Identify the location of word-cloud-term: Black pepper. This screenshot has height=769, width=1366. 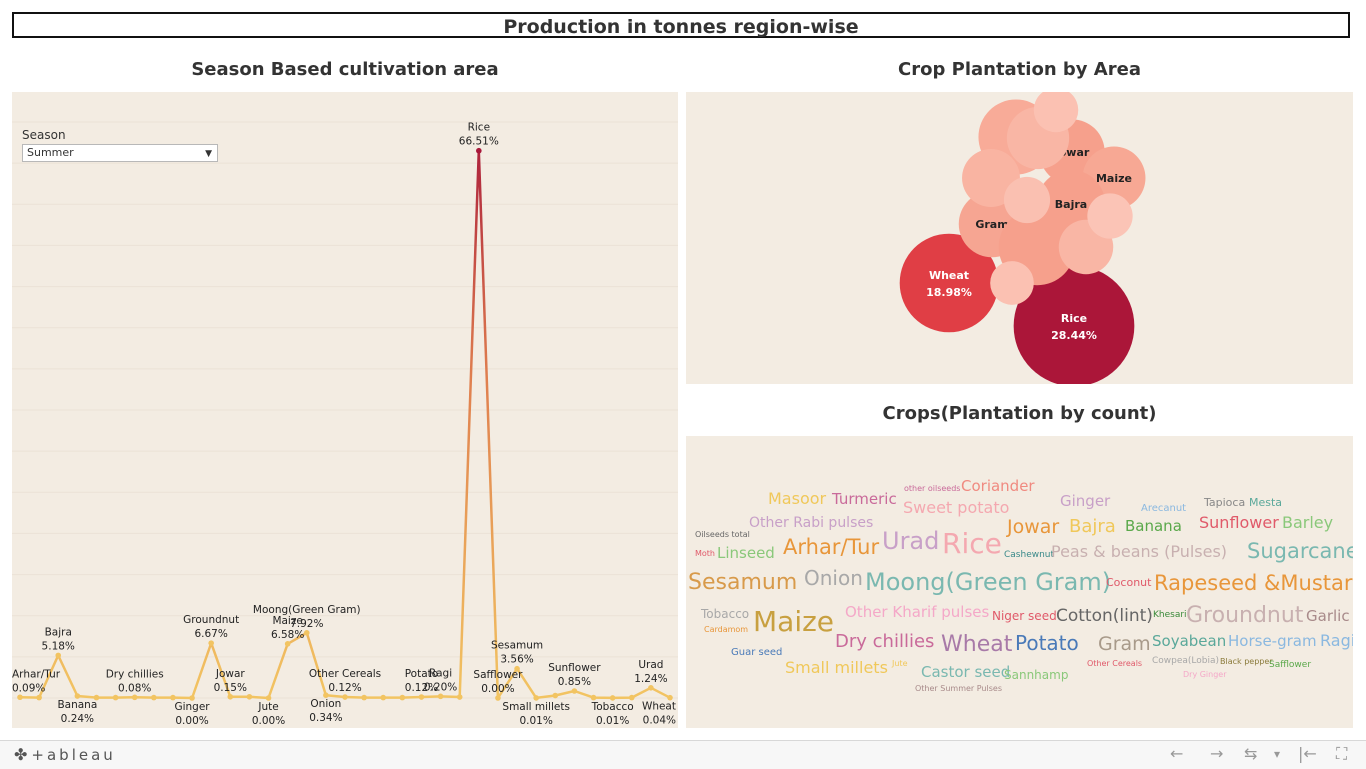
(1246, 661).